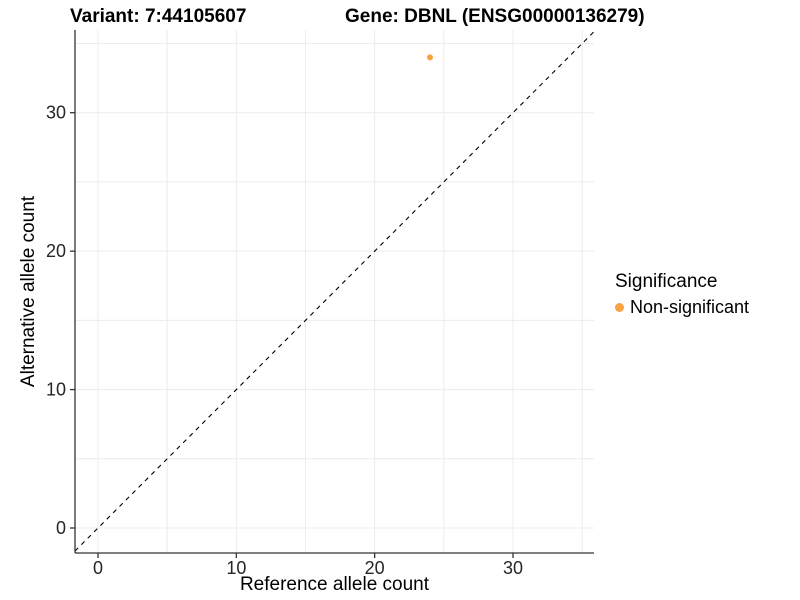 The width and height of the screenshot is (800, 600). What do you see at coordinates (61, 528) in the screenshot?
I see `y-tick-label: 0` at bounding box center [61, 528].